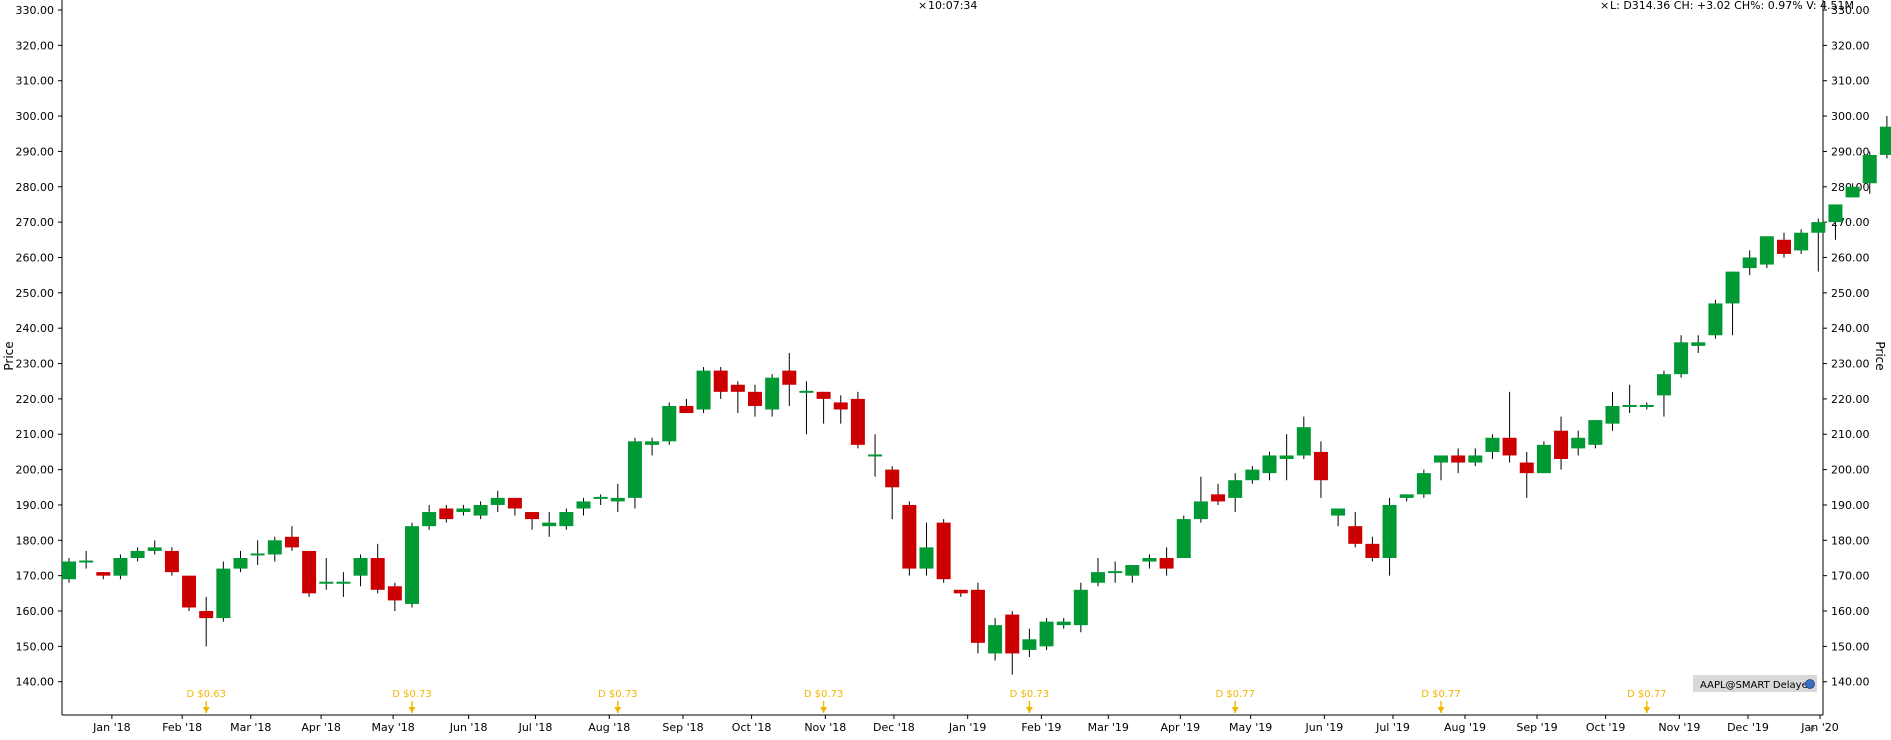 The height and width of the screenshot is (740, 1891). What do you see at coordinates (35, 682) in the screenshot?
I see `y-tick-label-left: 140.00` at bounding box center [35, 682].